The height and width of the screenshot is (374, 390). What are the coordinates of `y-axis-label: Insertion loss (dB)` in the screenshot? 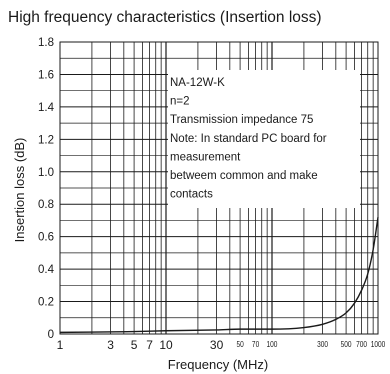 It's located at (19, 190).